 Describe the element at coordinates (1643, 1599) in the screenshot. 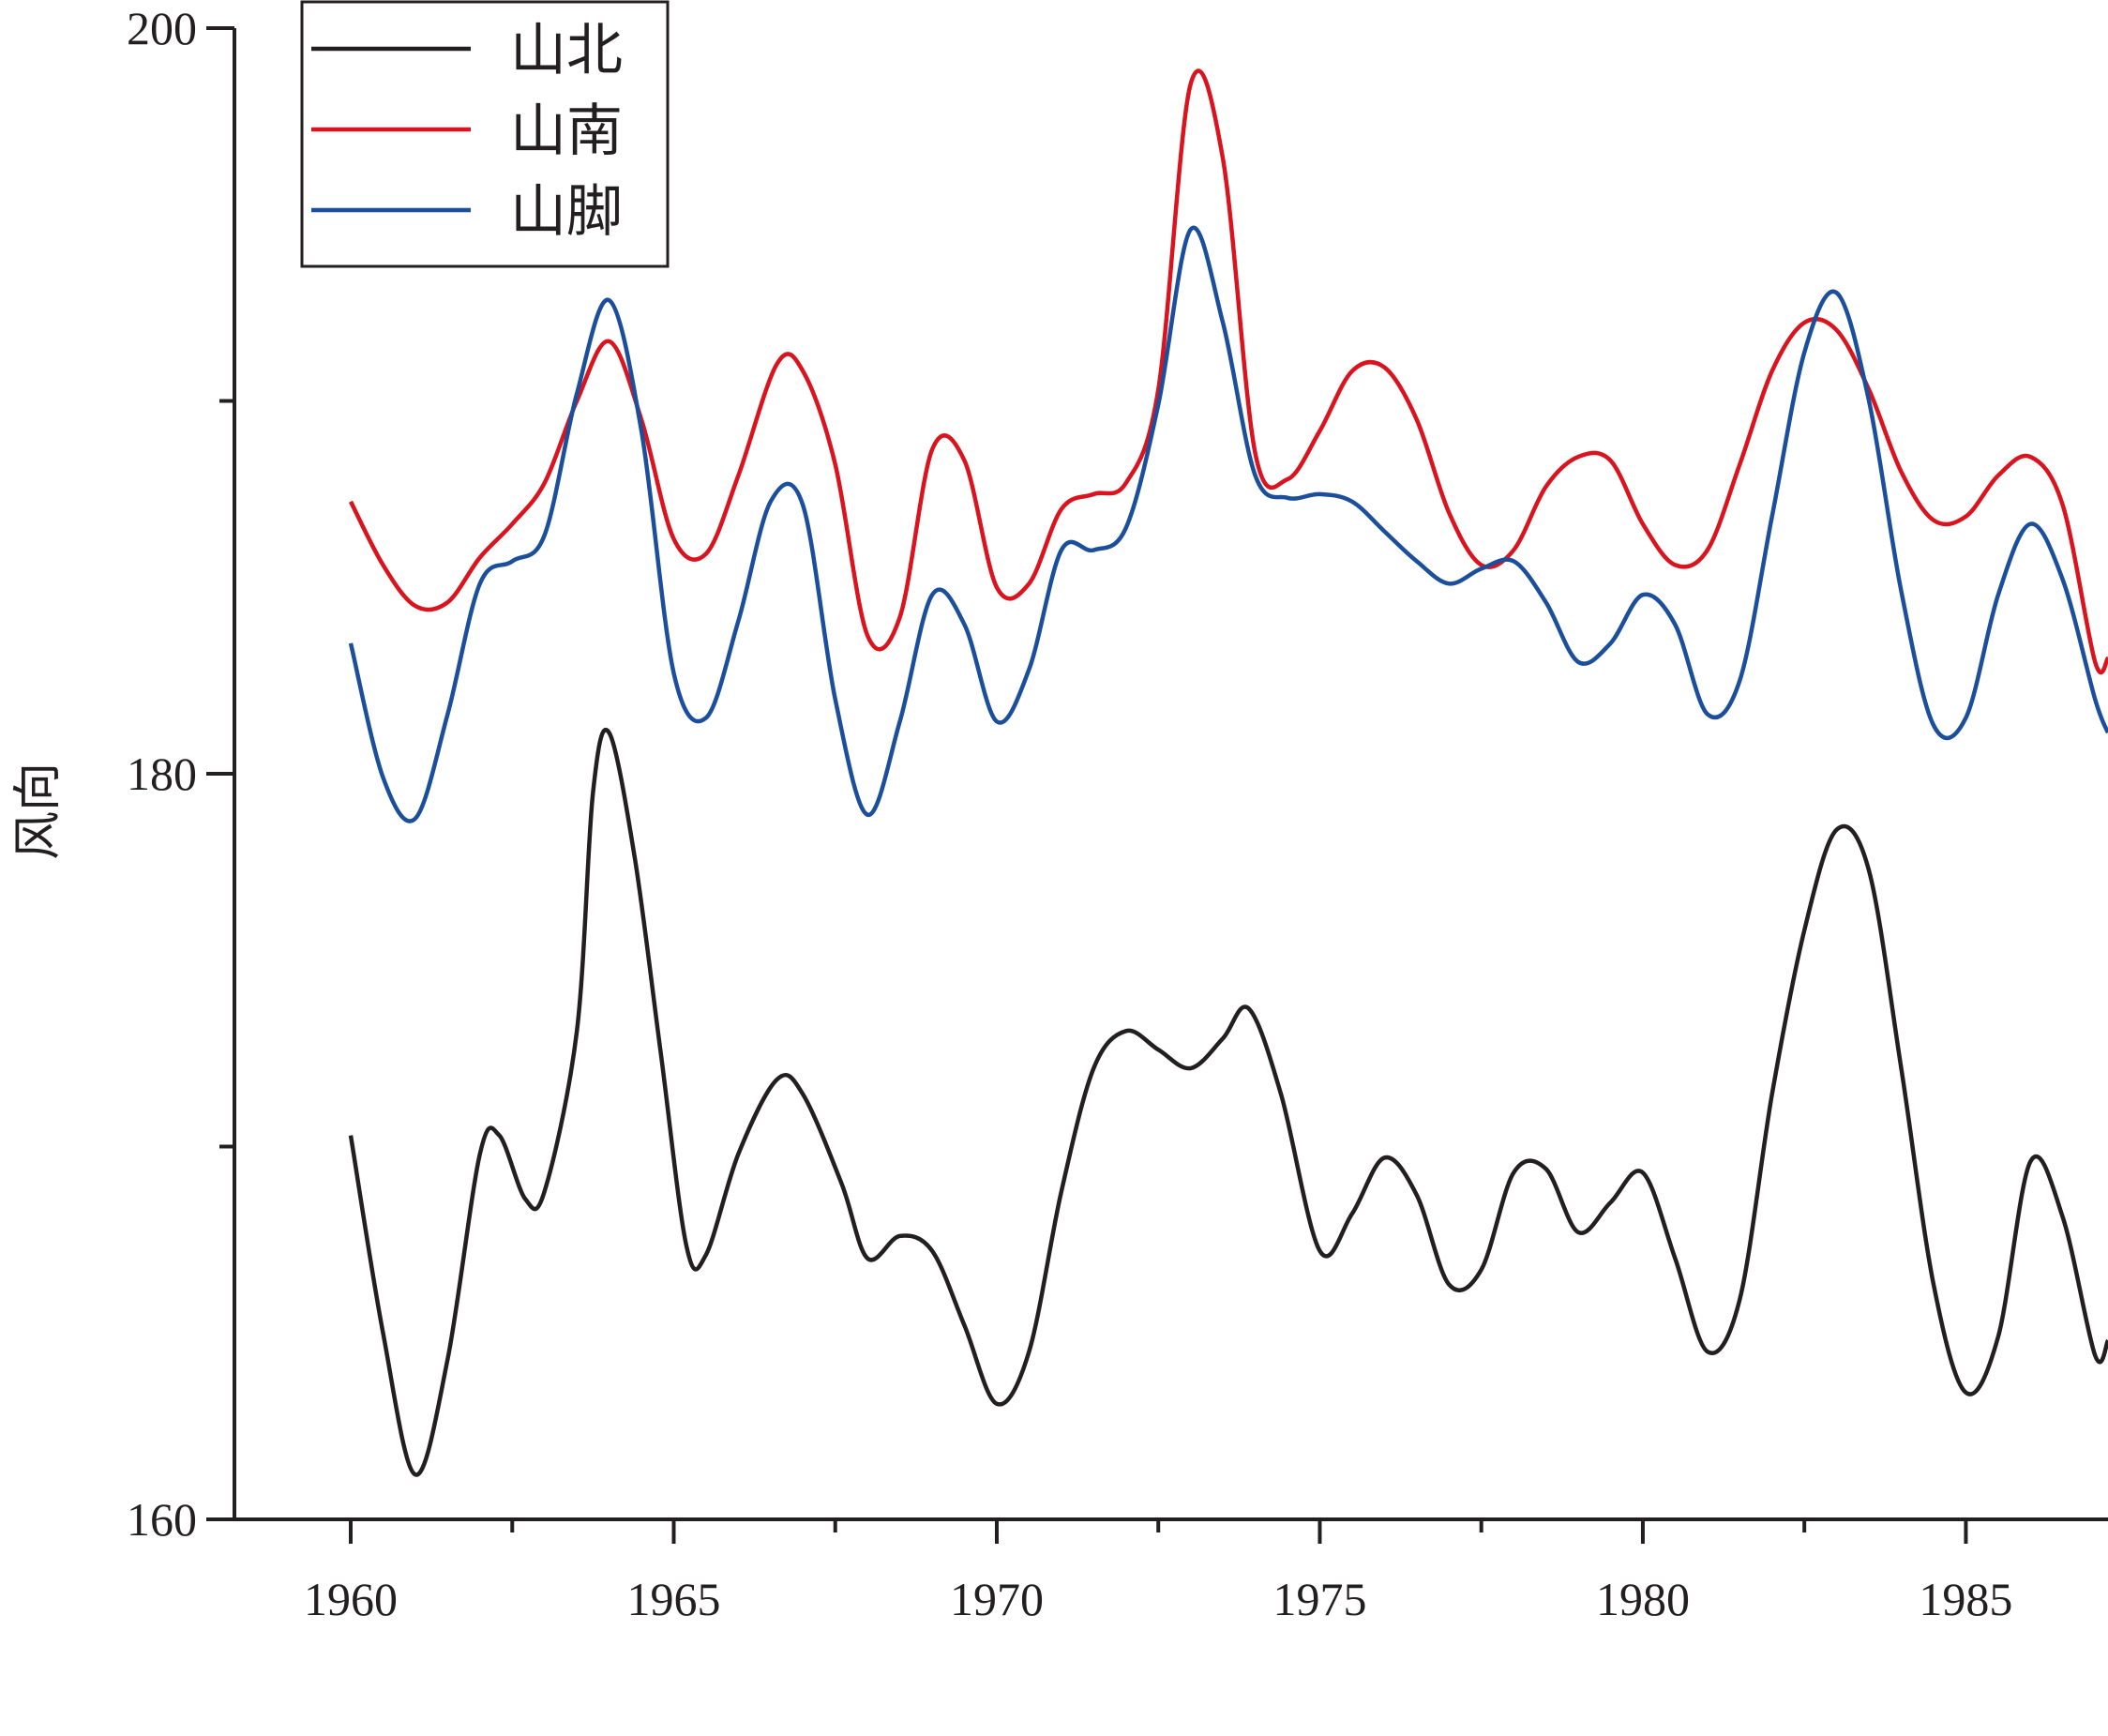

I see `x-tick-label: 1980` at that location.